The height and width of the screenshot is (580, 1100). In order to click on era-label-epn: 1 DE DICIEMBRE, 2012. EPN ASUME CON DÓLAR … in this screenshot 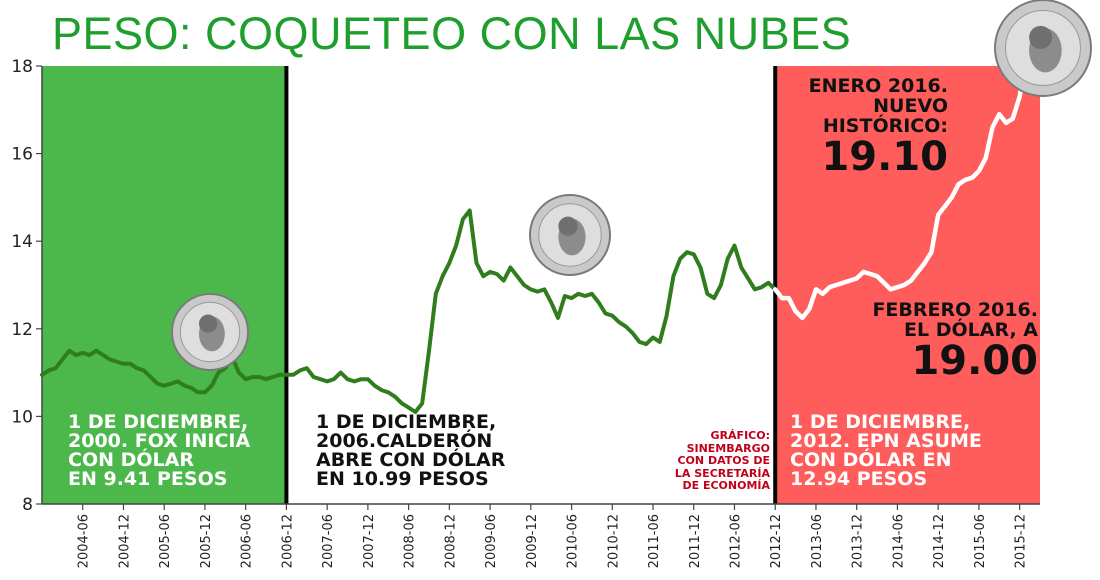, I will do `click(886, 451)`.